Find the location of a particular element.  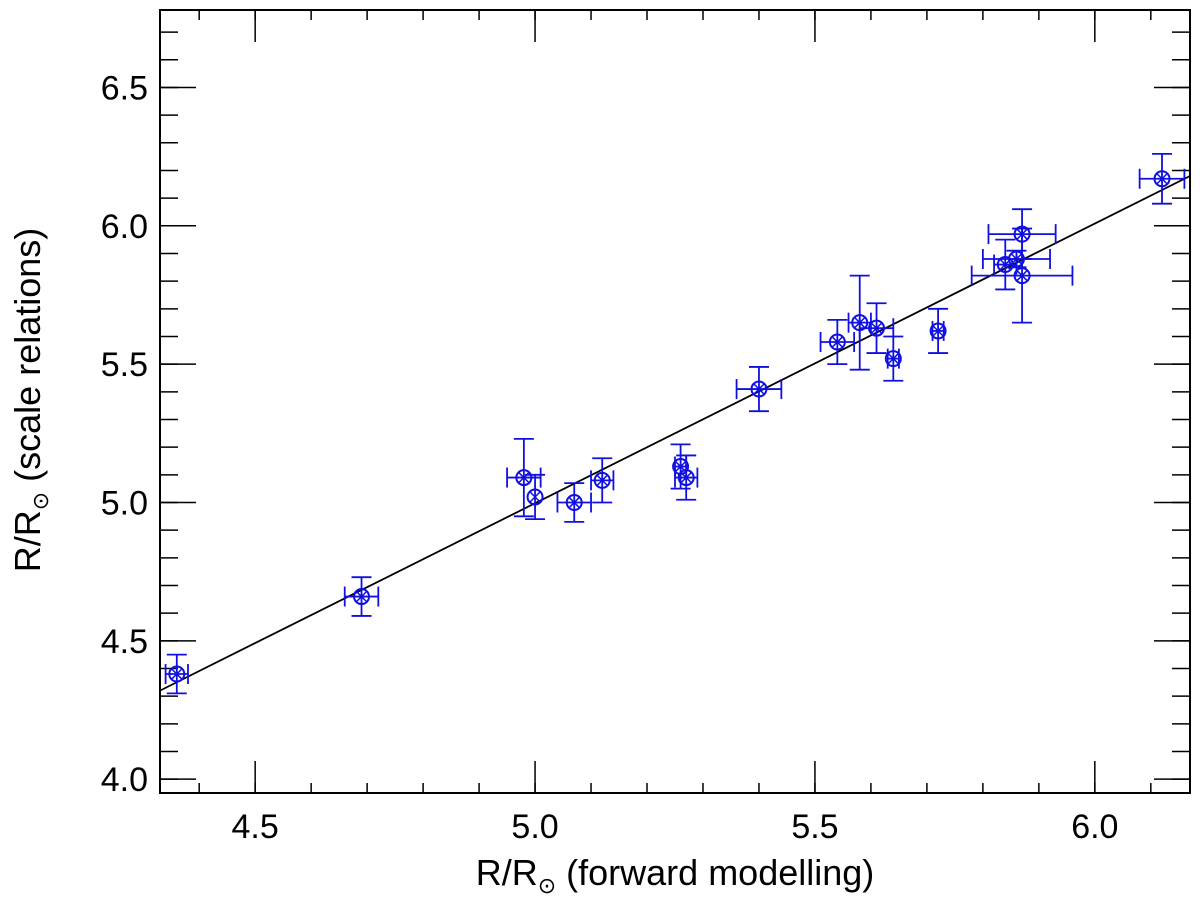

x-axis-label: R/R⊙ (forward modelling) is located at coordinates (675, 875).